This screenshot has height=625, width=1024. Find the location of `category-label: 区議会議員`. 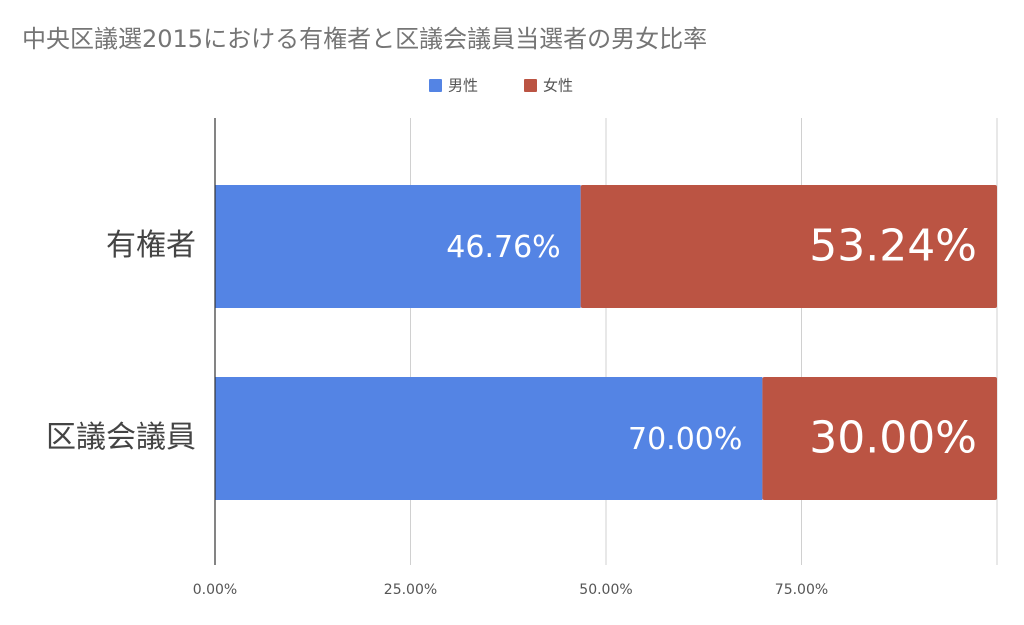

category-label: 区議会議員 is located at coordinates (121, 437).